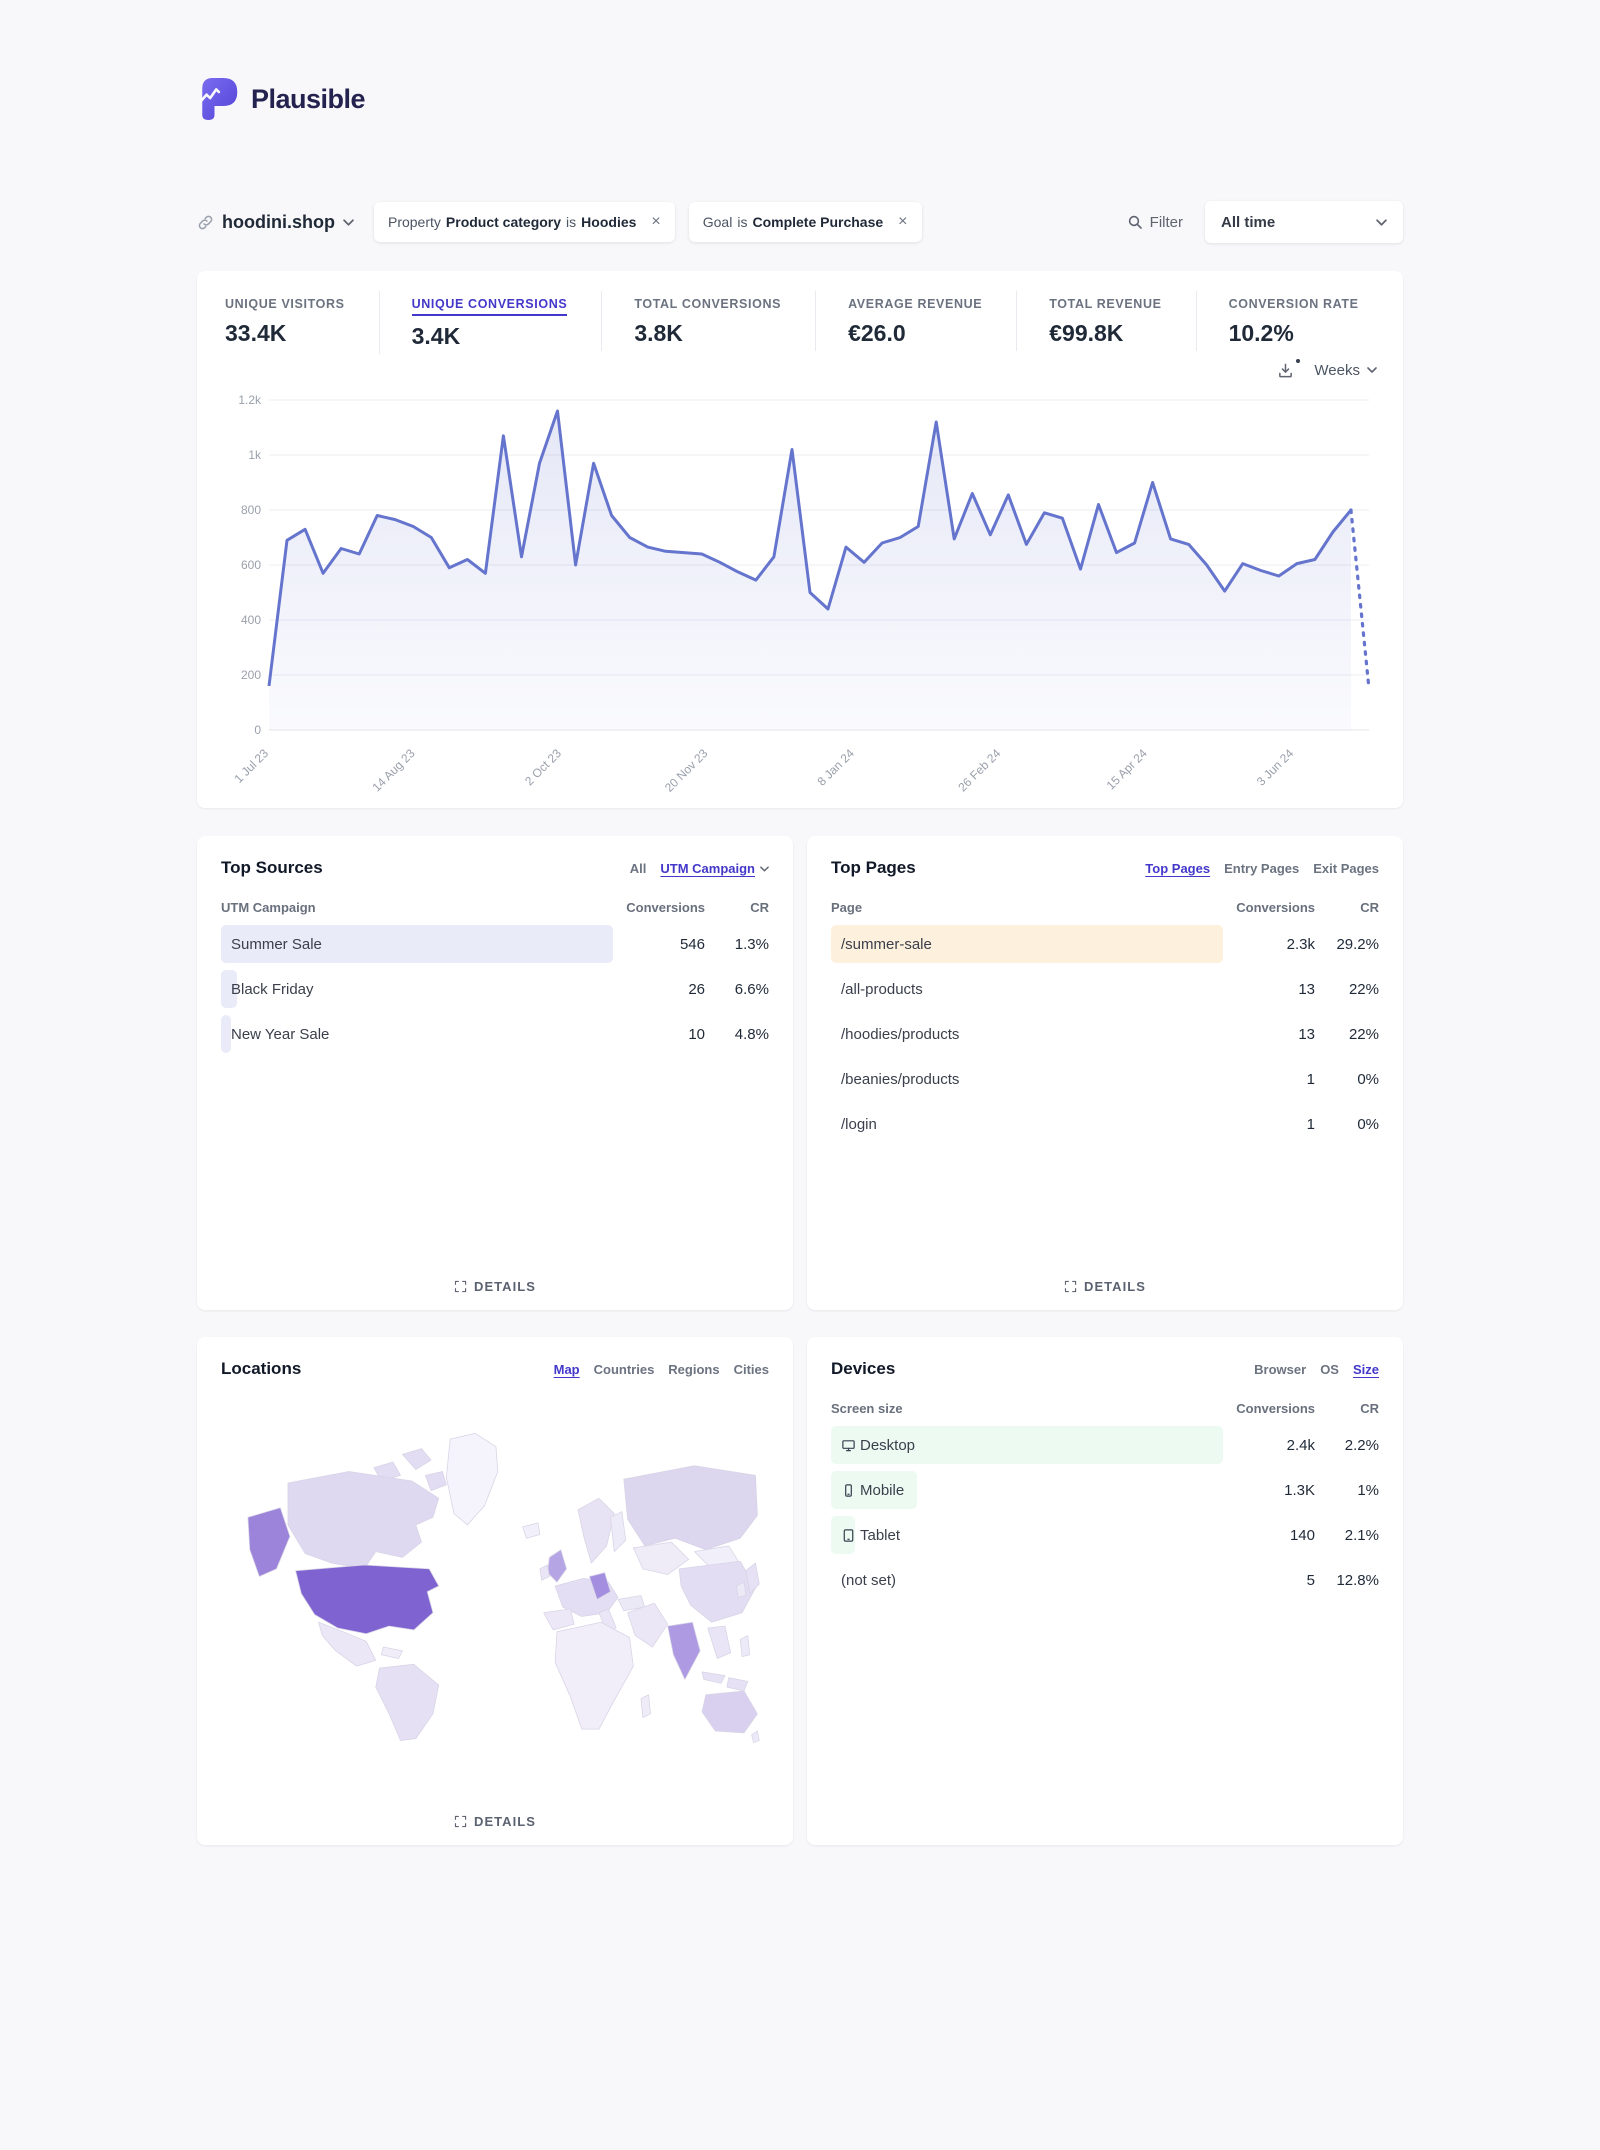 This screenshot has height=2150, width=1600. I want to click on tab-exit-pages: Exit Pages, so click(1346, 868).